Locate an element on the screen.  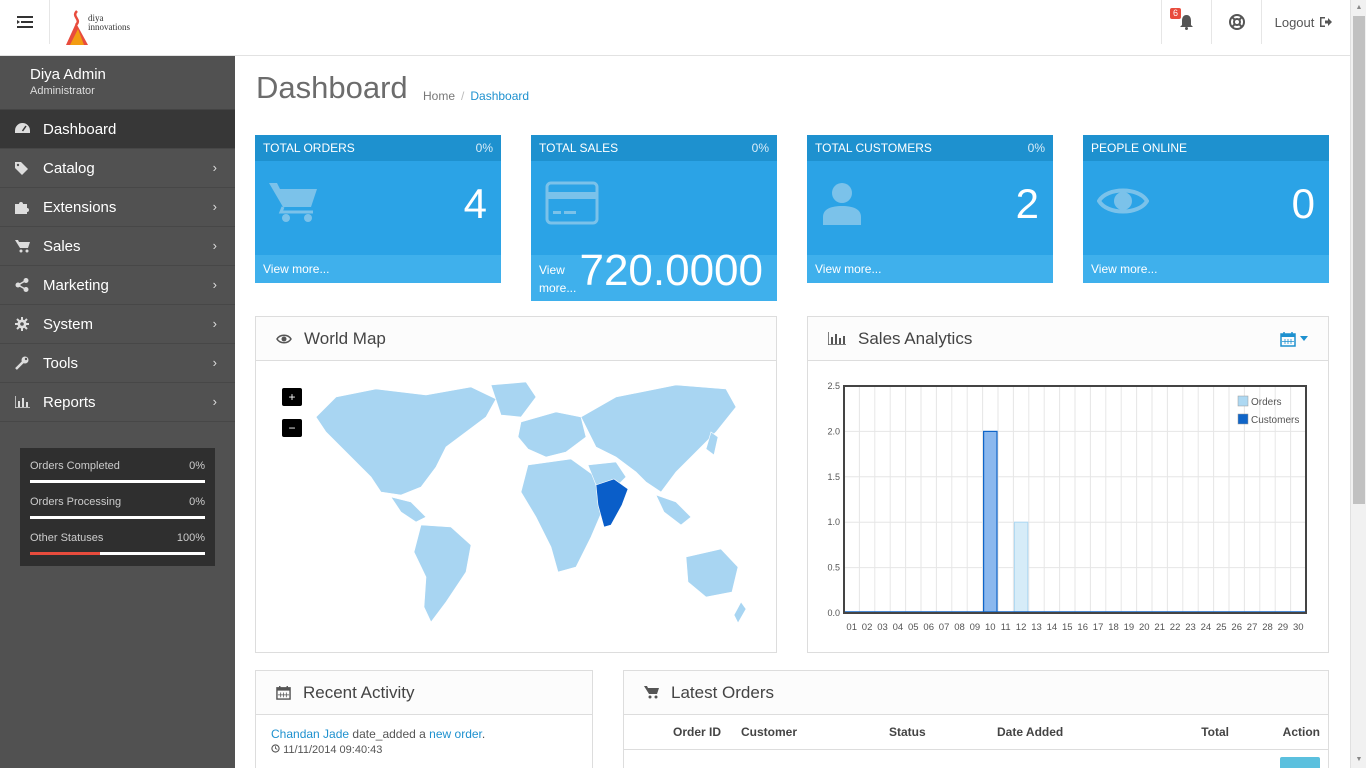
progress-bar is located at coordinates (117, 517).